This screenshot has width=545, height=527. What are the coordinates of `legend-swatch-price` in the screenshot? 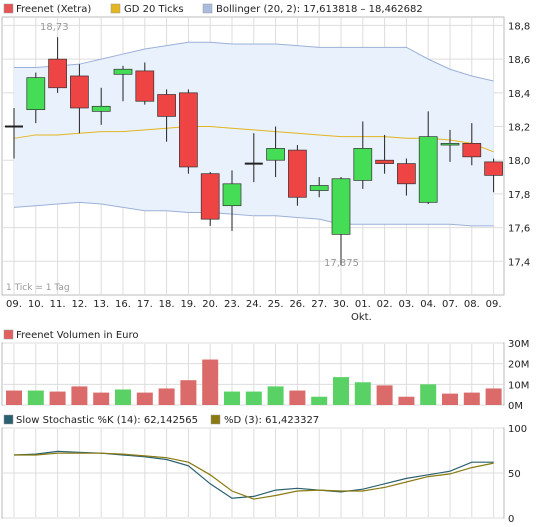 It's located at (8, 8).